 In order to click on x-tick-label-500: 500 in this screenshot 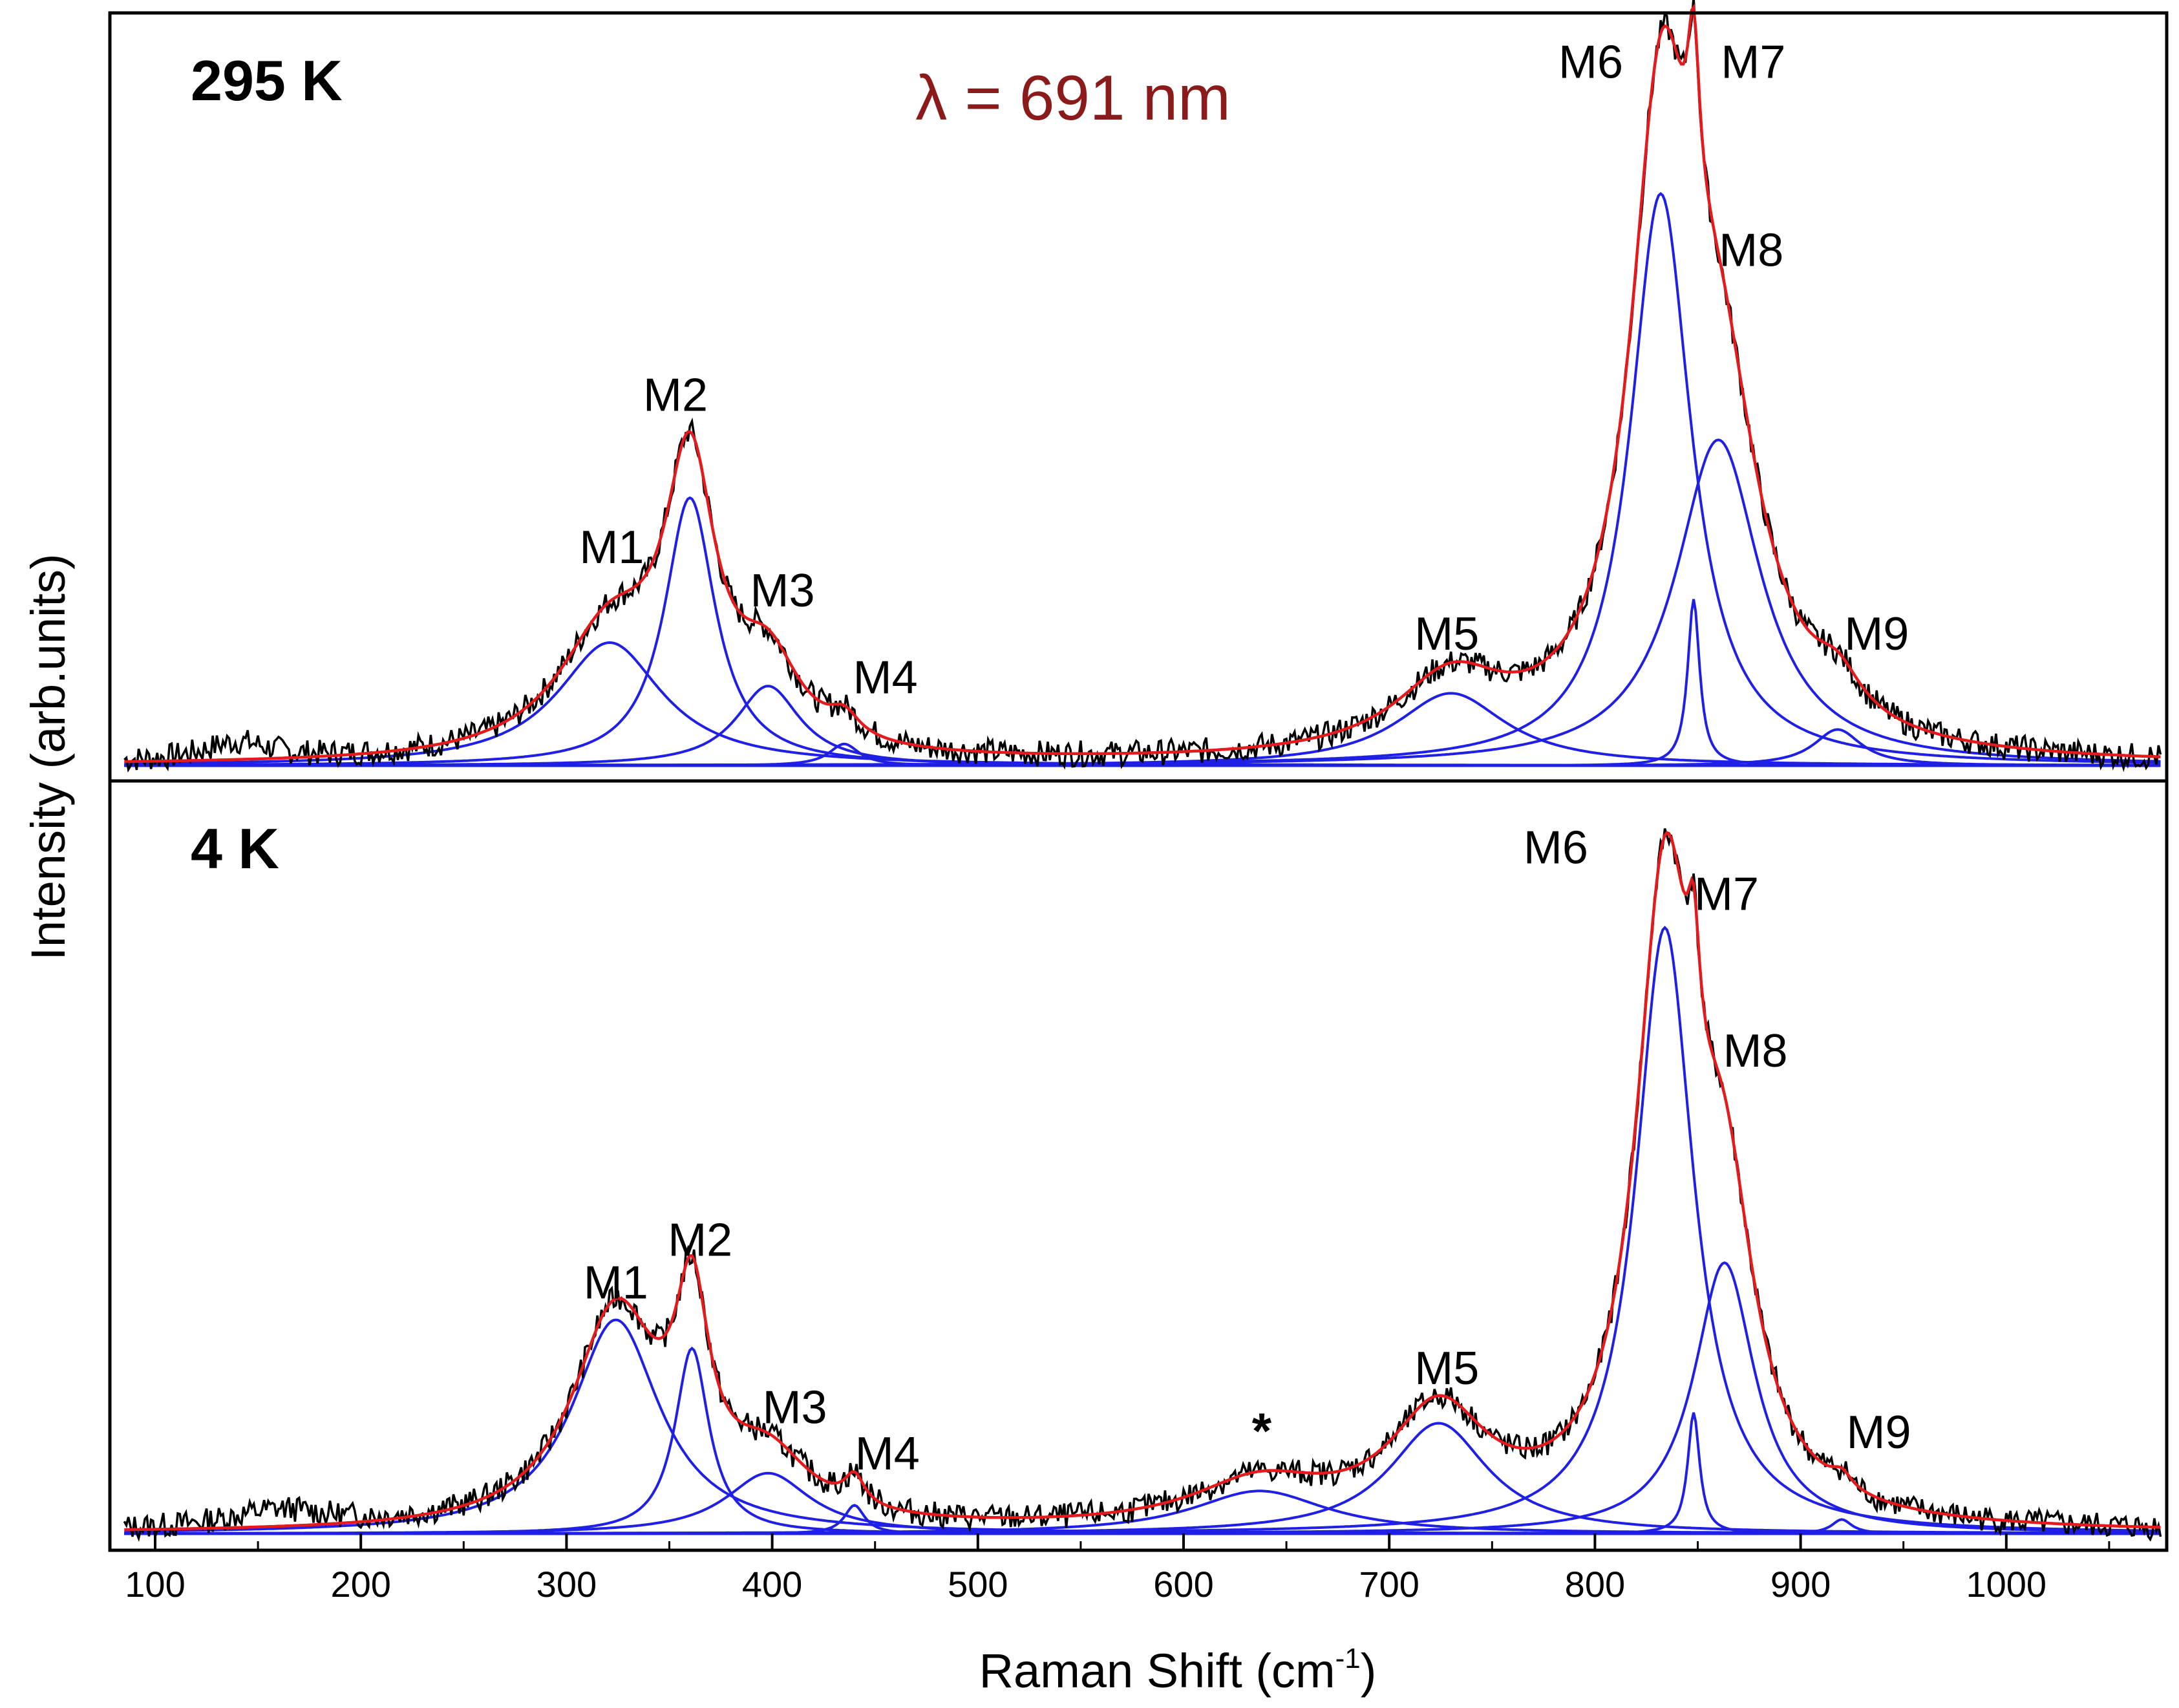, I will do `click(978, 1584)`.